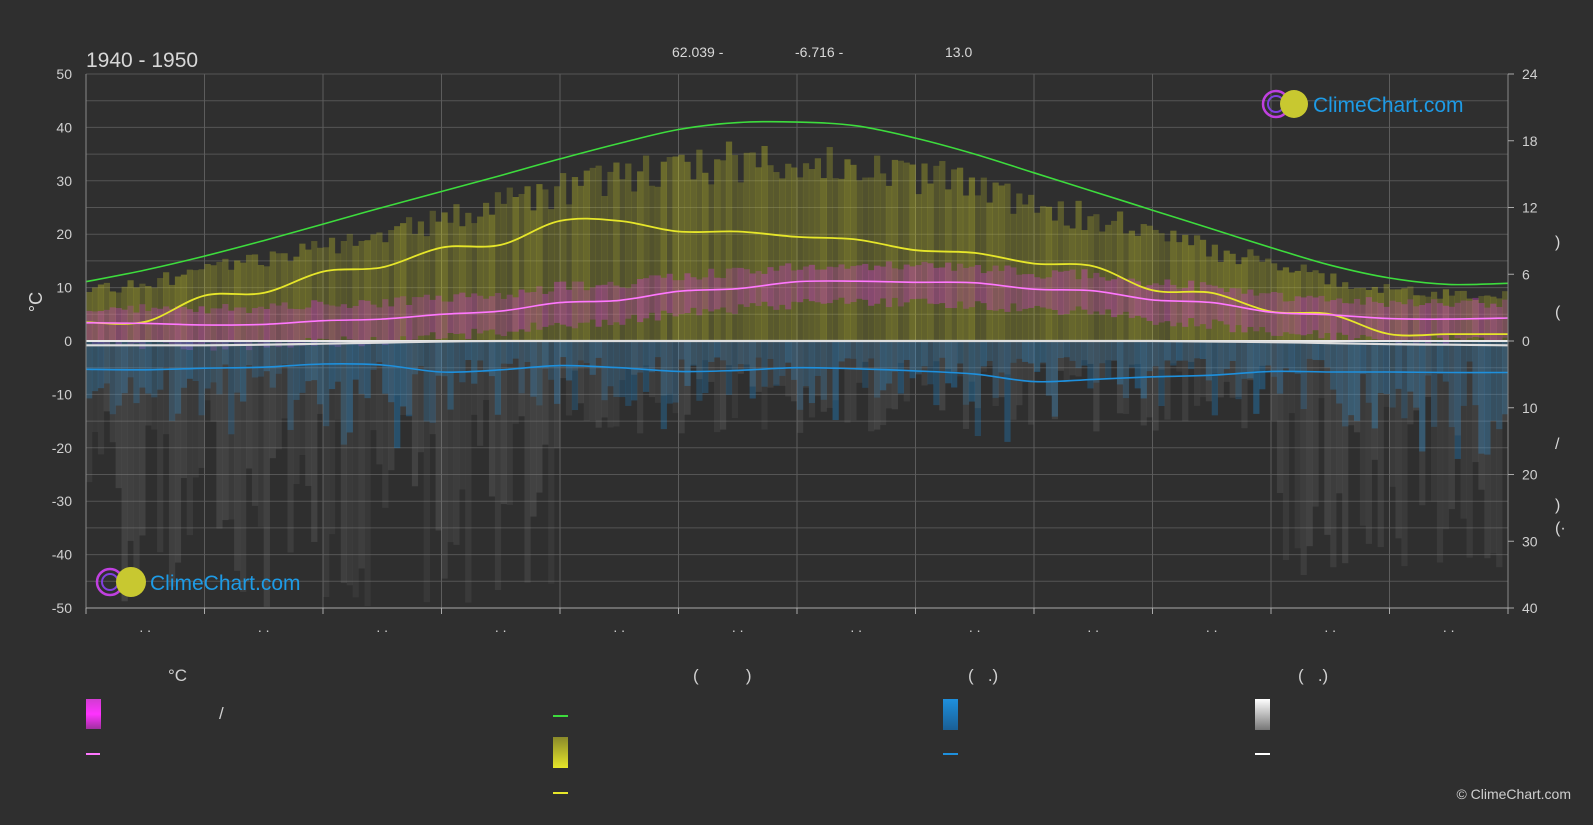 This screenshot has width=1593, height=825. Describe the element at coordinates (225, 583) in the screenshot. I see `logo-text: ClimeChart.com` at that location.